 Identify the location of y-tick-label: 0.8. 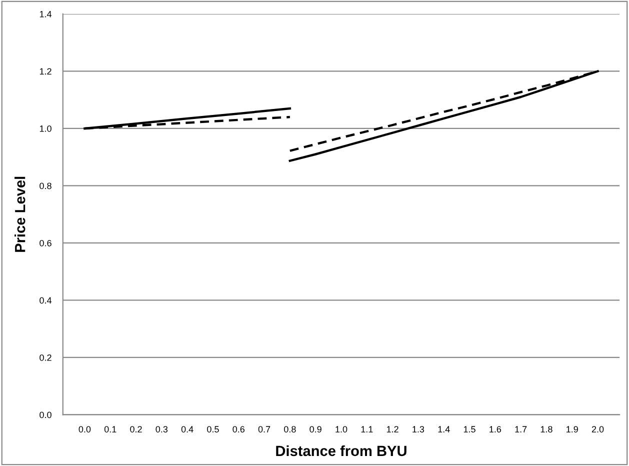
(46, 186).